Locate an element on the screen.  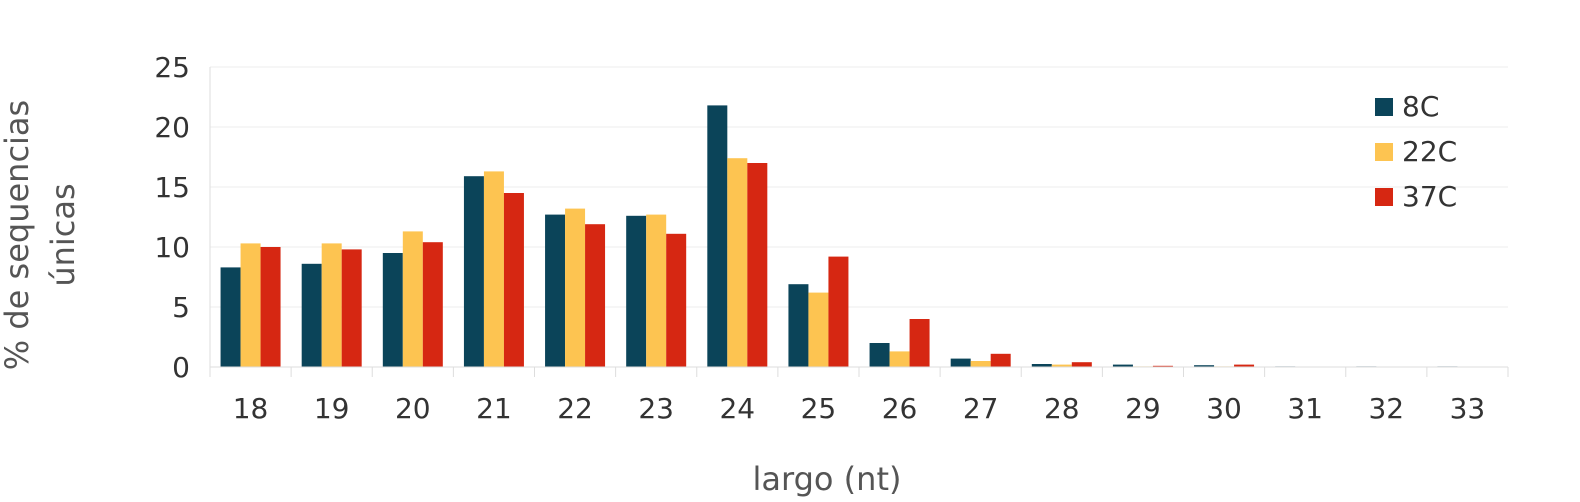
x-tick-label: 29 is located at coordinates (1143, 408).